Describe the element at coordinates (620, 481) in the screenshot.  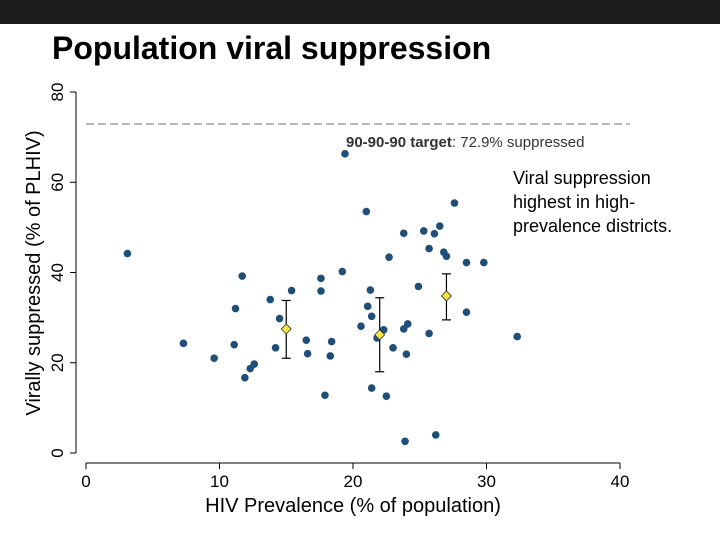
I see `x-tick-label: 40` at that location.